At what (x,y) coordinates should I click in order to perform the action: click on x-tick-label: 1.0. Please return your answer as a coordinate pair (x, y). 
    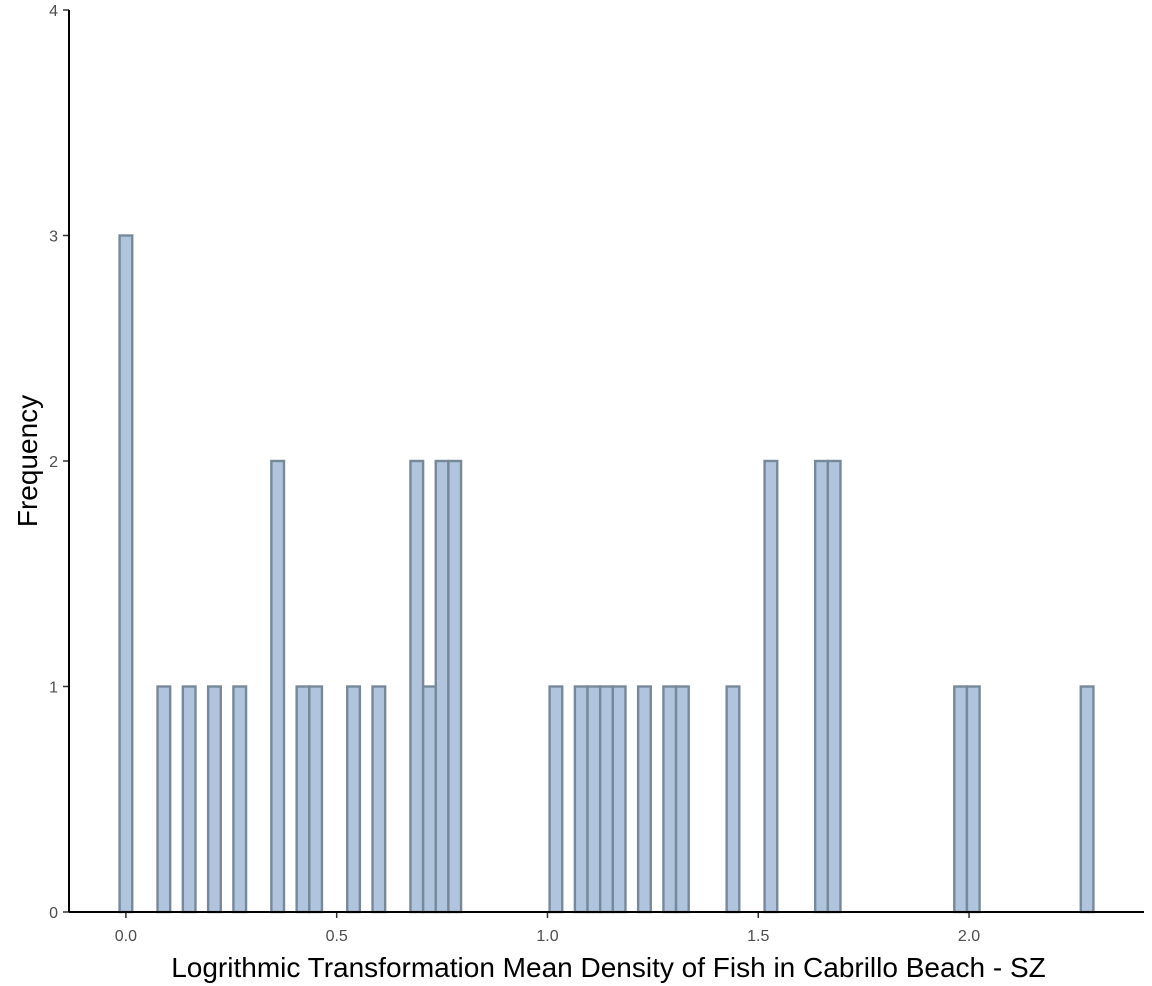
    Looking at the image, I should click on (547, 936).